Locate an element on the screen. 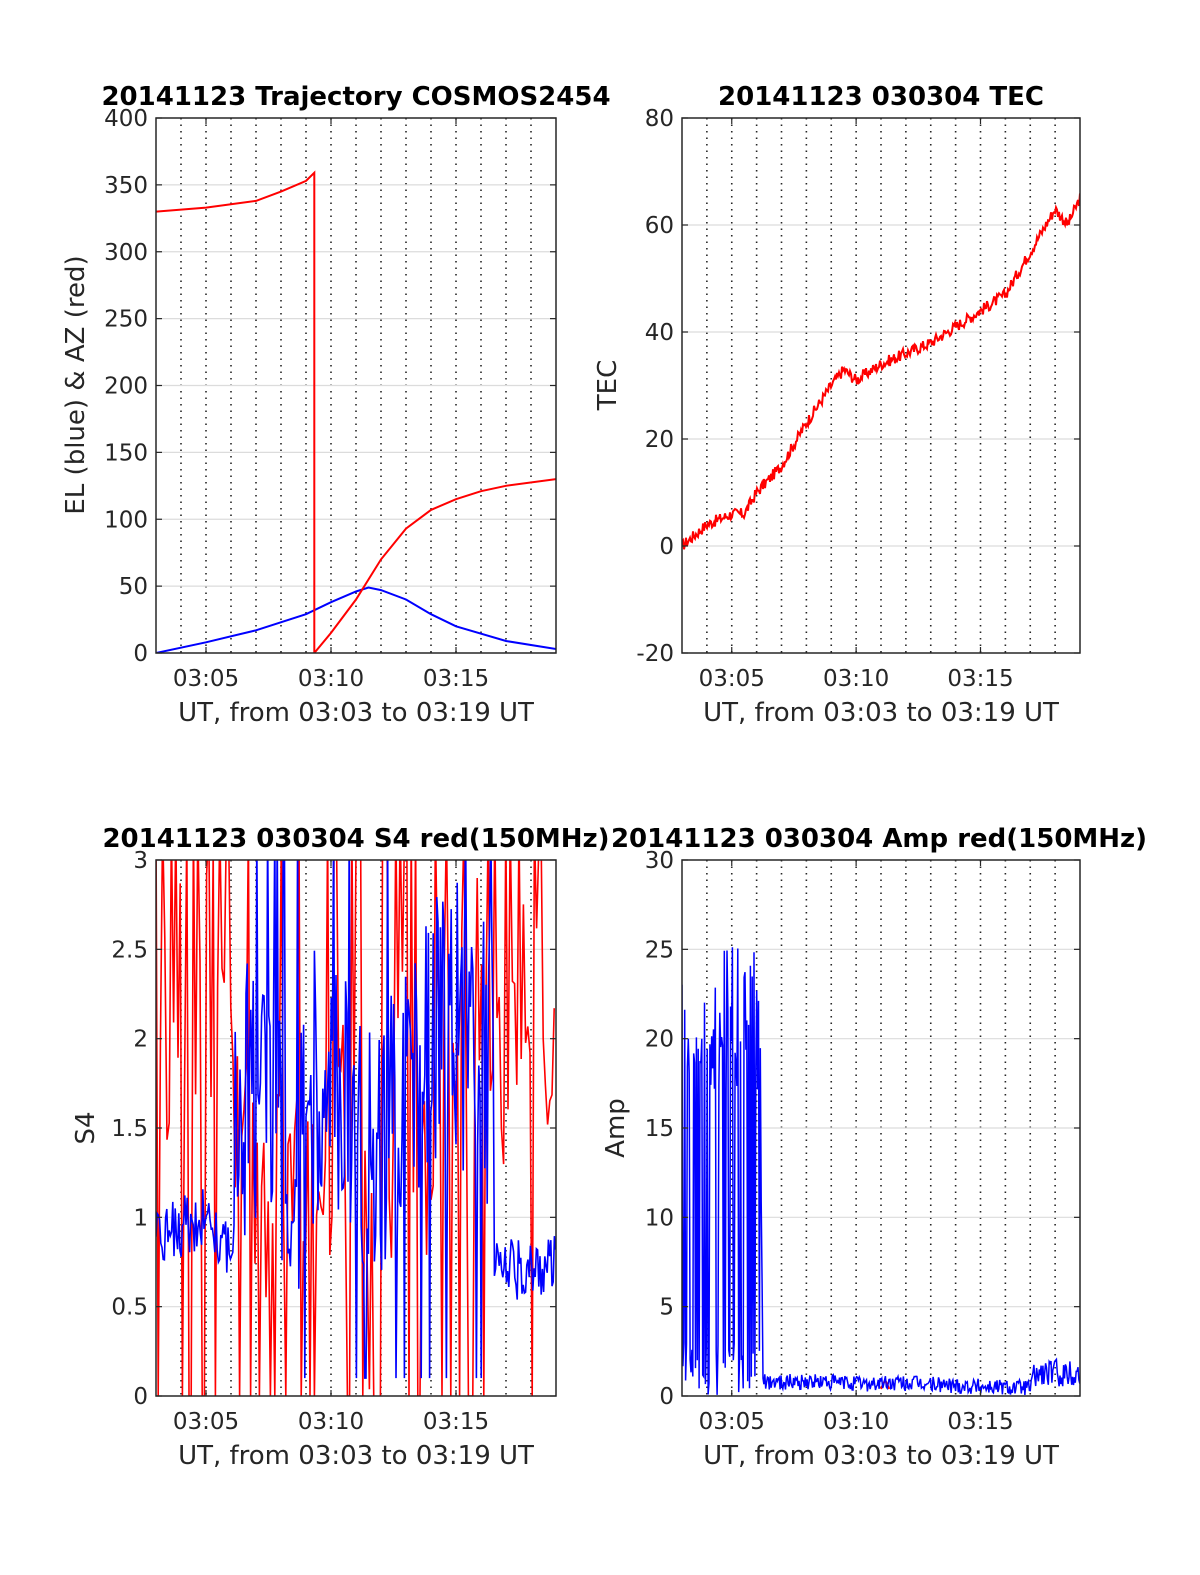 This screenshot has width=1200, height=1575. ytick-label: 200 is located at coordinates (126, 387).